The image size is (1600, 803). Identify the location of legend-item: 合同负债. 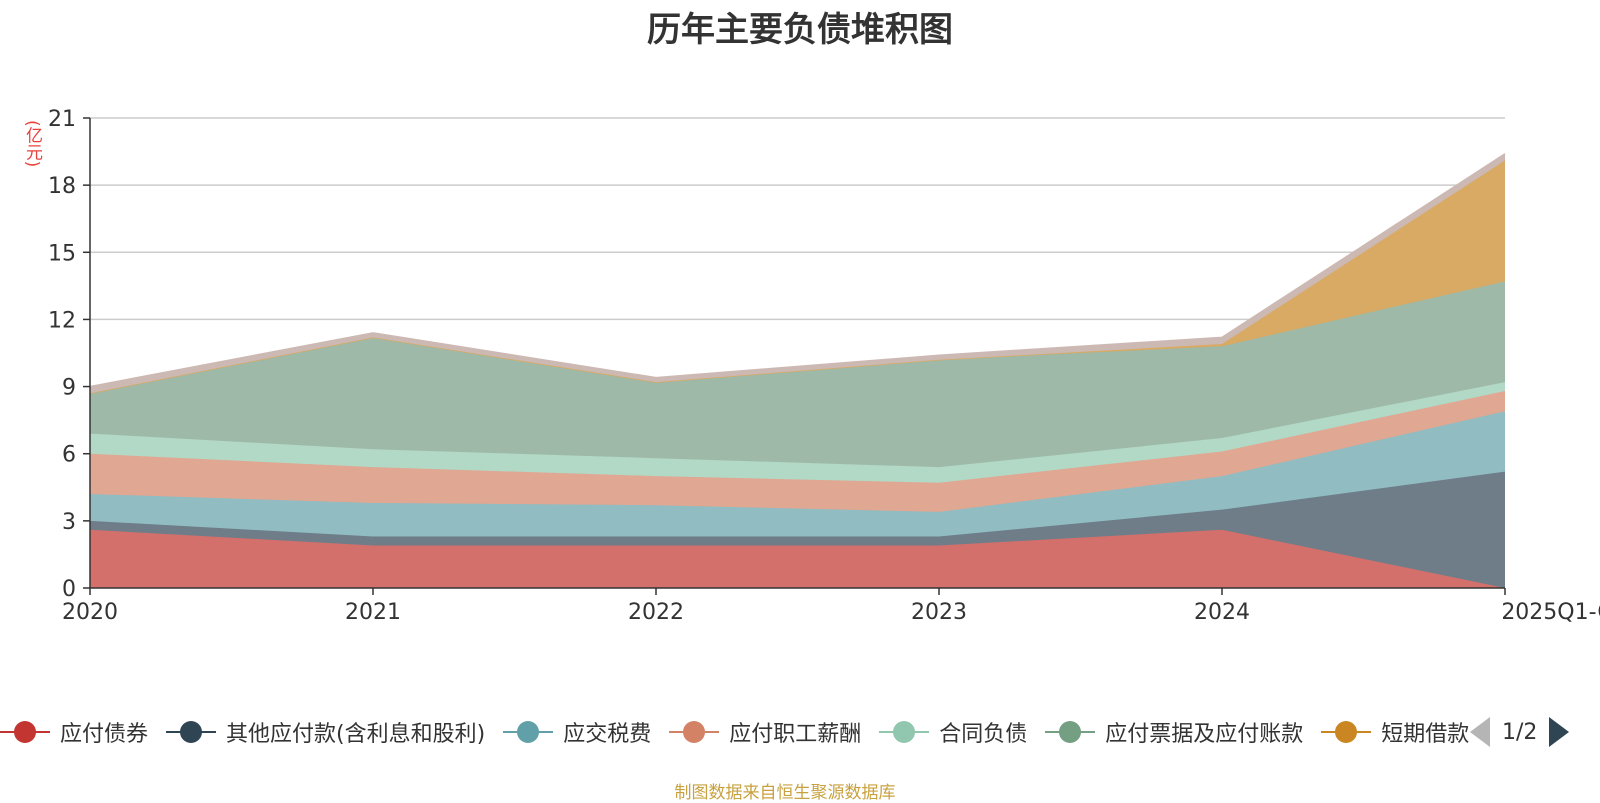
(953, 732).